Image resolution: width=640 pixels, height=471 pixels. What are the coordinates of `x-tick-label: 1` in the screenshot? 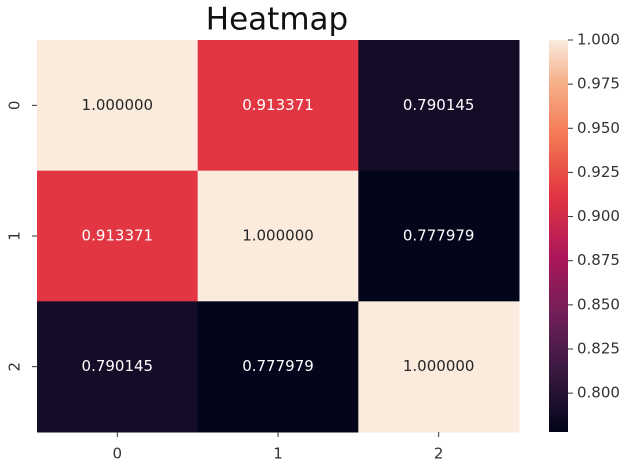 It's located at (278, 454).